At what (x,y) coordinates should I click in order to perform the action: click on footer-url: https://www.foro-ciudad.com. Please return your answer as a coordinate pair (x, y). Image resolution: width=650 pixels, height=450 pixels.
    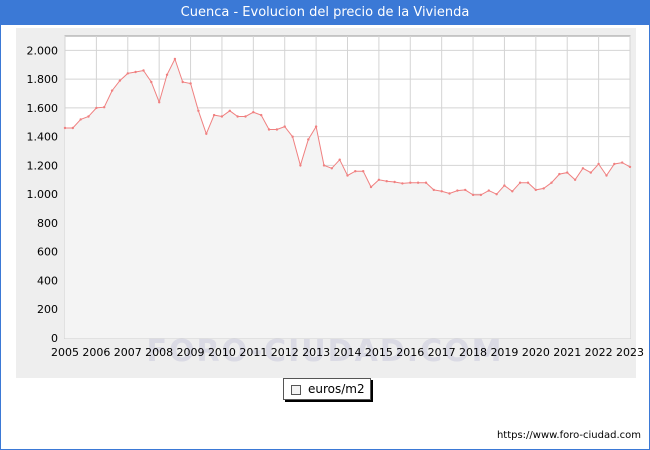
    Looking at the image, I should click on (568, 435).